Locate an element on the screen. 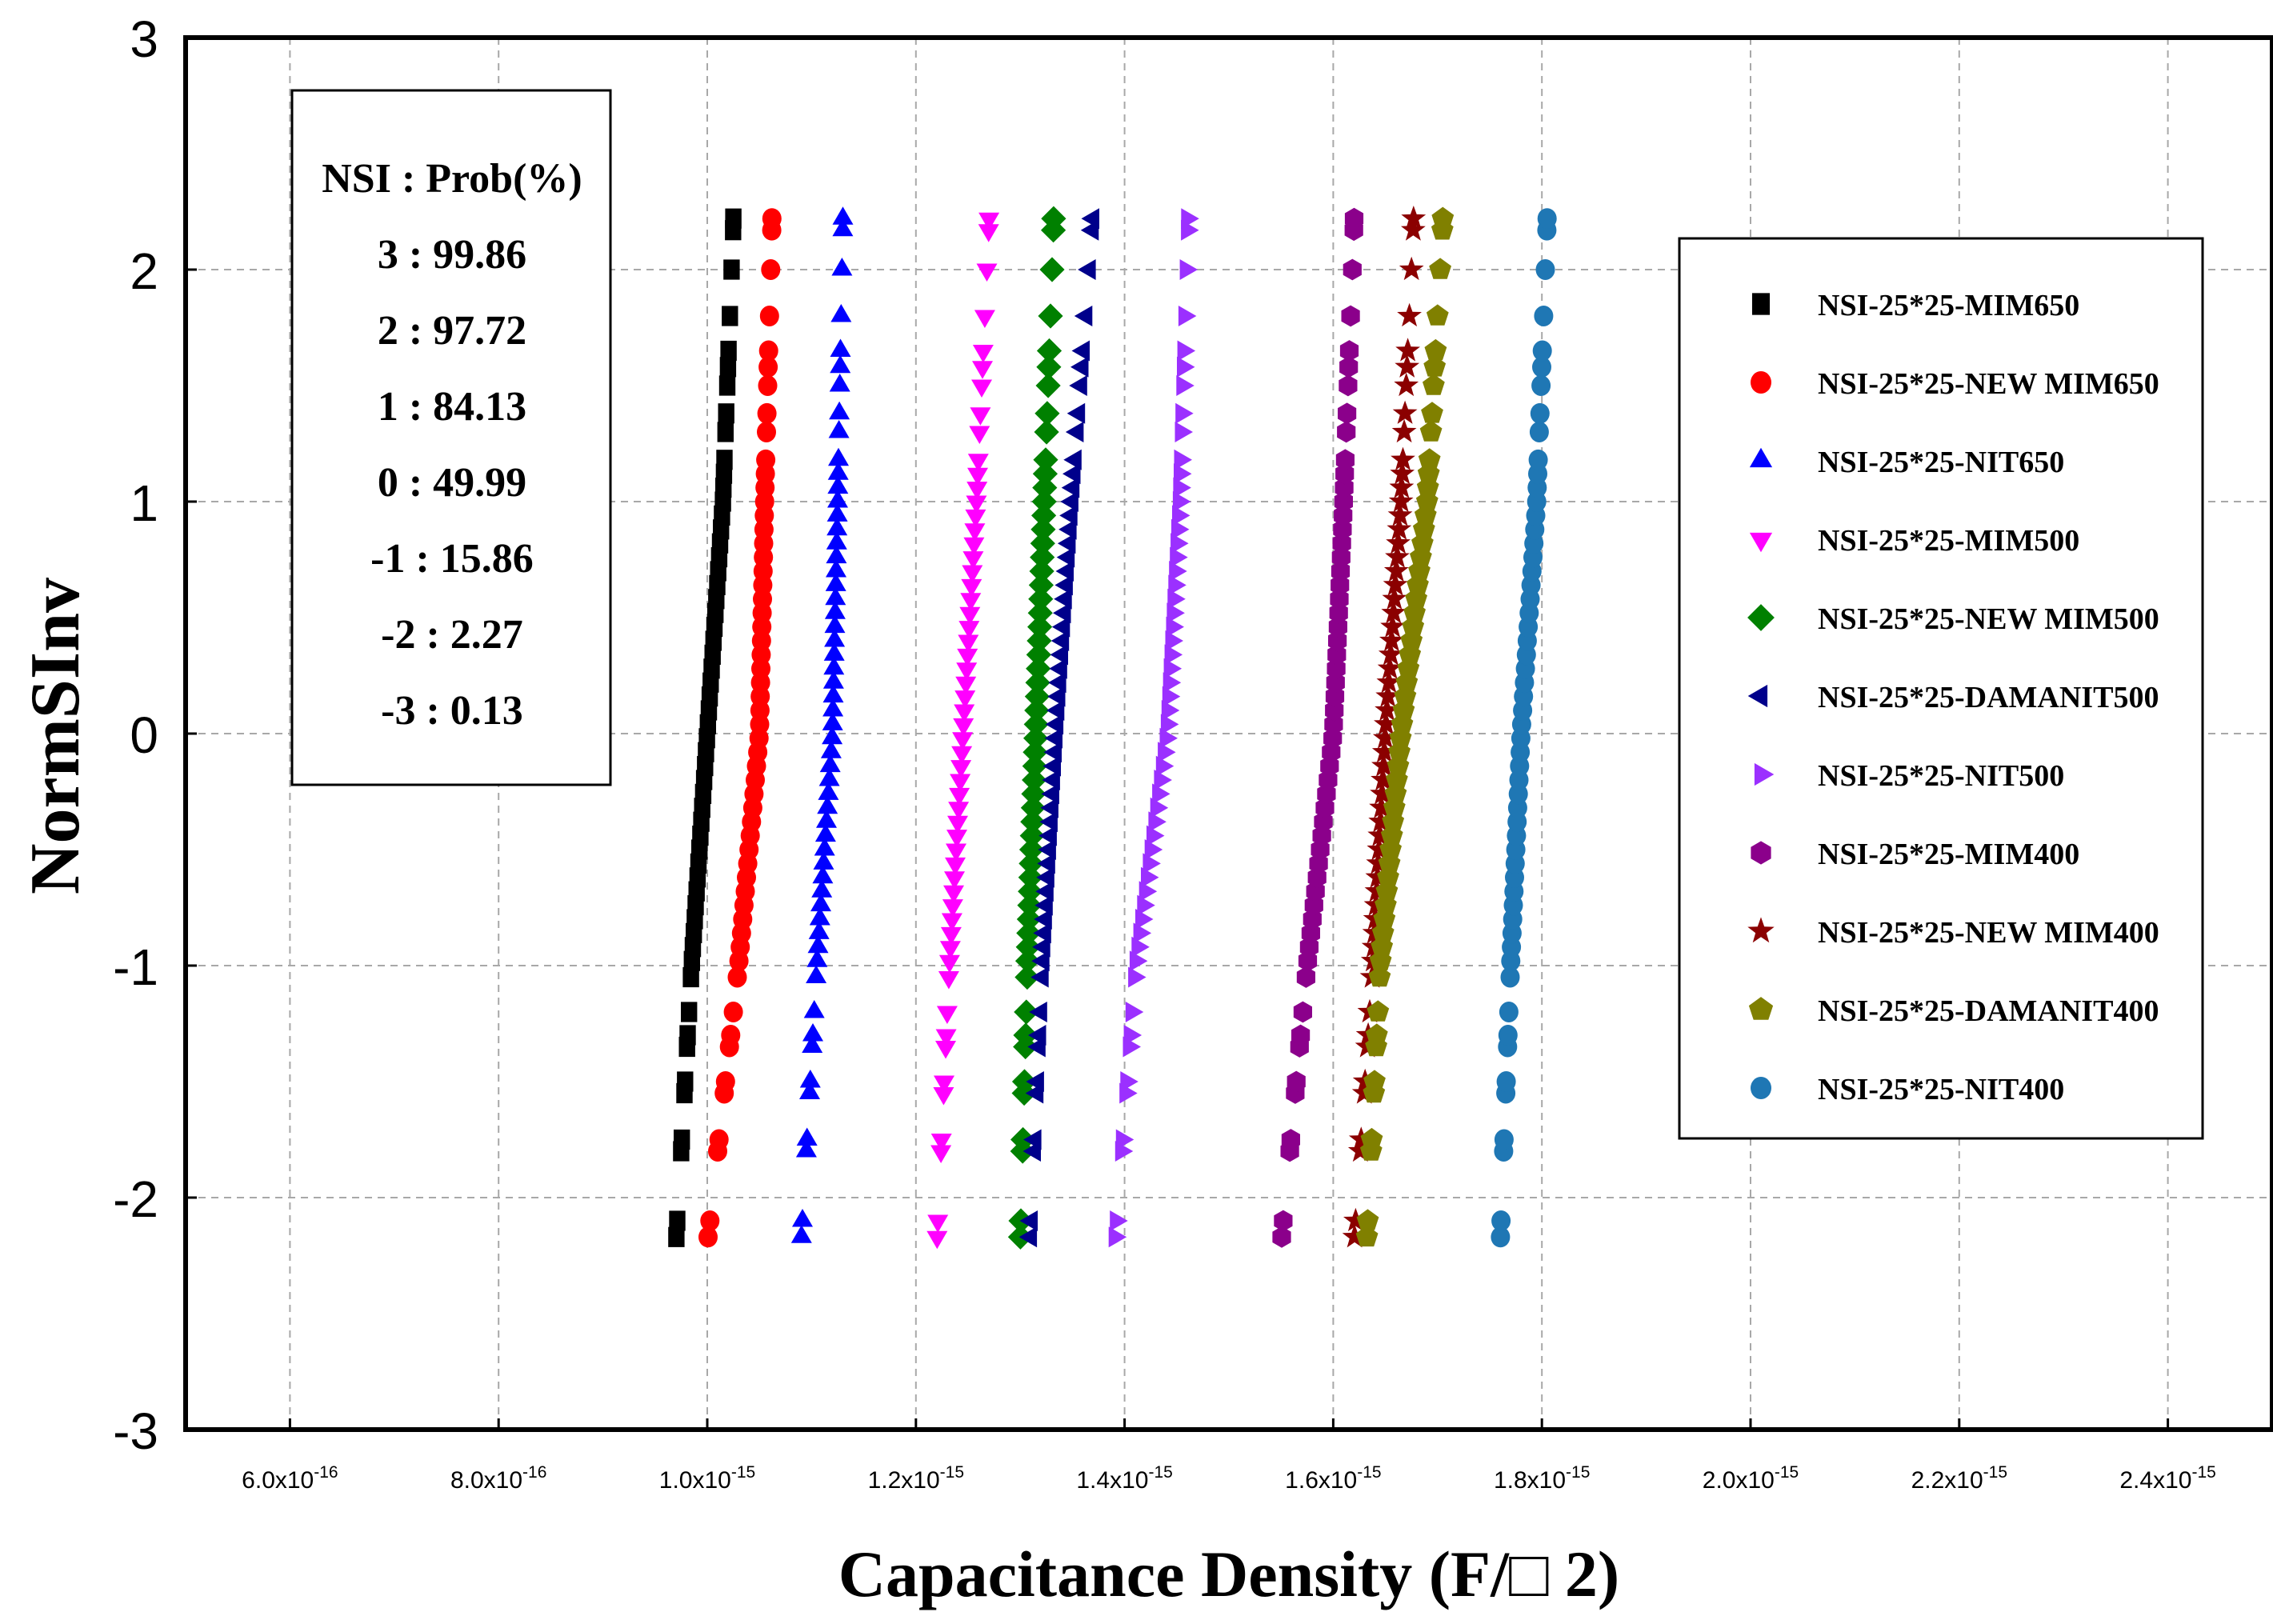 The width and height of the screenshot is (2273, 1624). y-tick-label: 0 is located at coordinates (144, 735).